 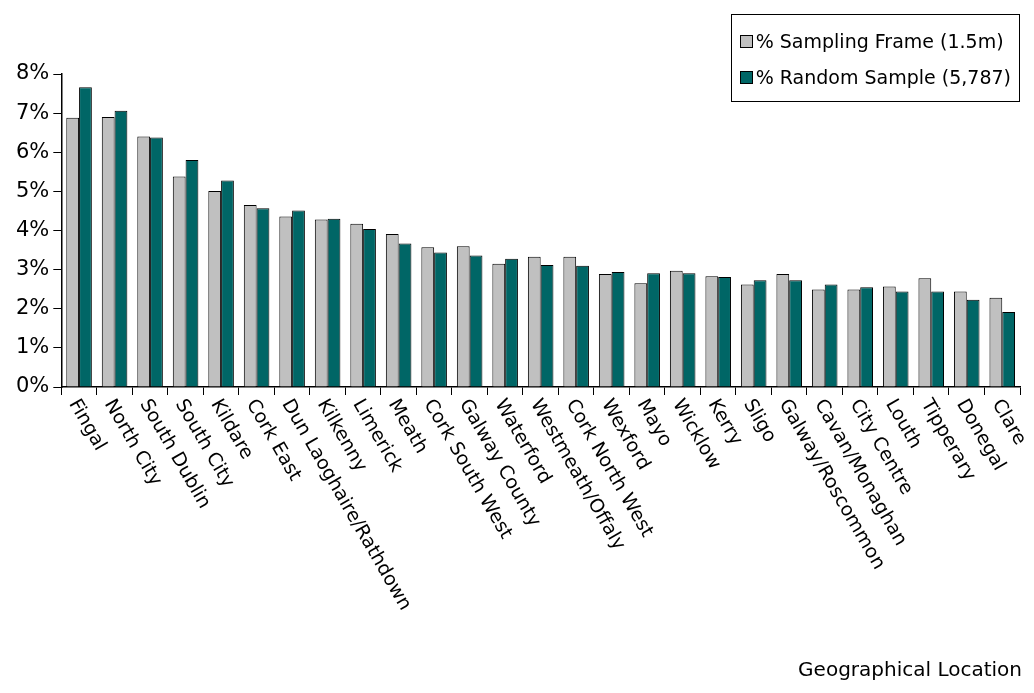 What do you see at coordinates (32, 346) in the screenshot?
I see `y-tick-label: 1%` at bounding box center [32, 346].